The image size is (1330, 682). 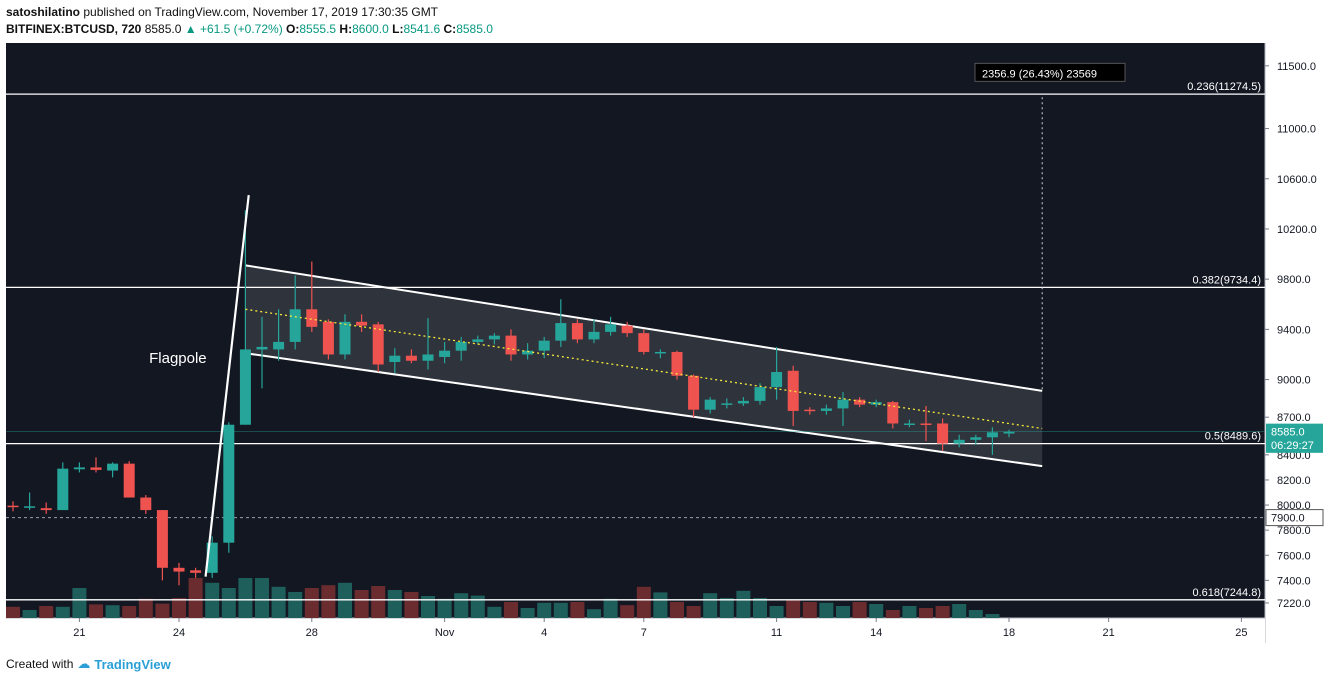 I want to click on symbol-label: BITFINEX:BTCUSD, 720, so click(x=74, y=29).